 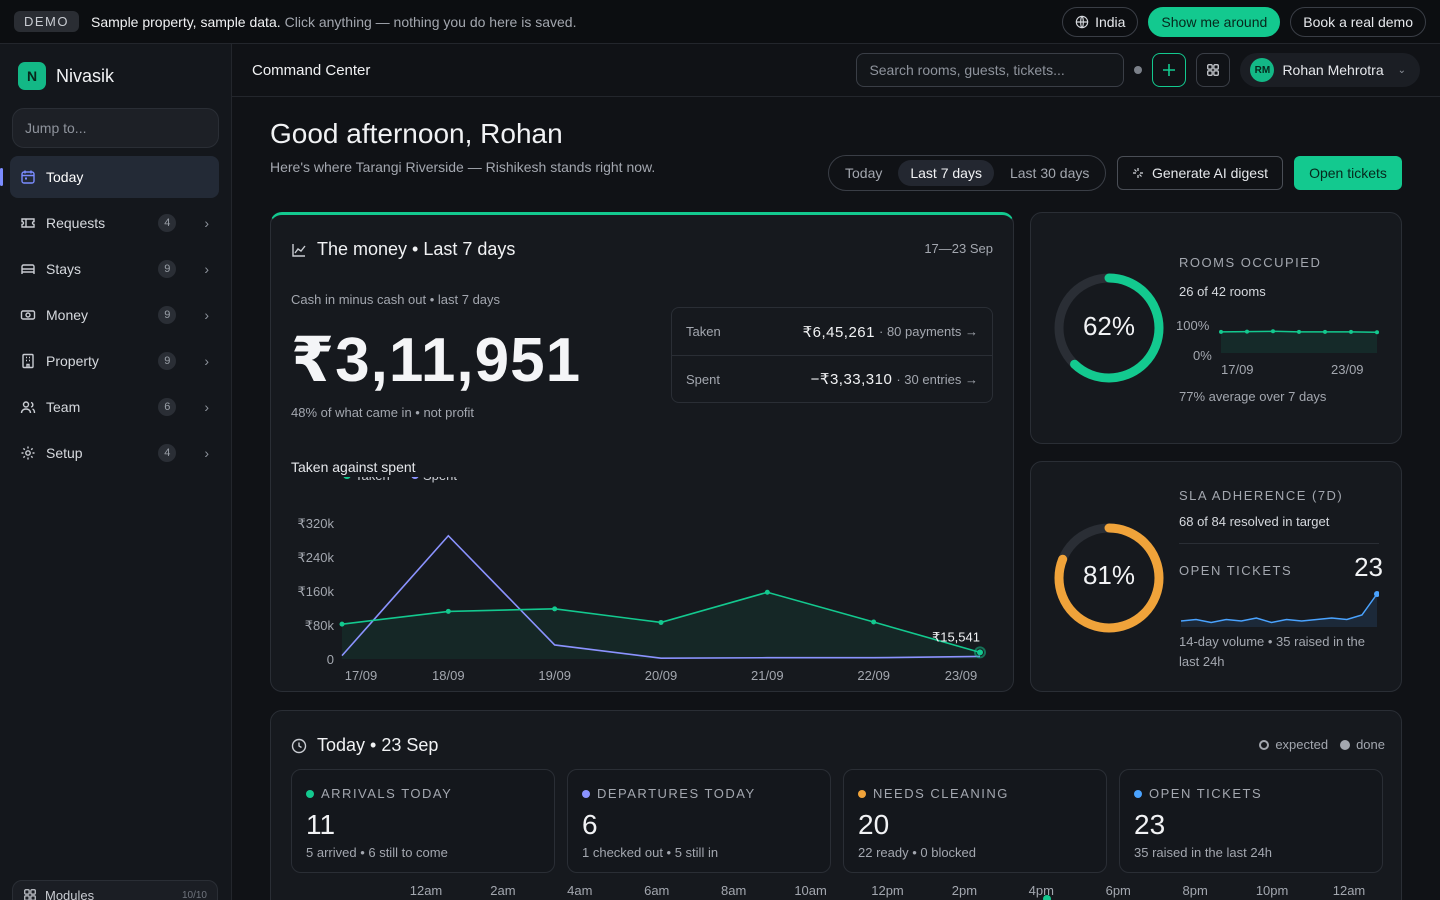 What do you see at coordinates (887, 890) in the screenshot?
I see `timeline-tick: 12pm` at bounding box center [887, 890].